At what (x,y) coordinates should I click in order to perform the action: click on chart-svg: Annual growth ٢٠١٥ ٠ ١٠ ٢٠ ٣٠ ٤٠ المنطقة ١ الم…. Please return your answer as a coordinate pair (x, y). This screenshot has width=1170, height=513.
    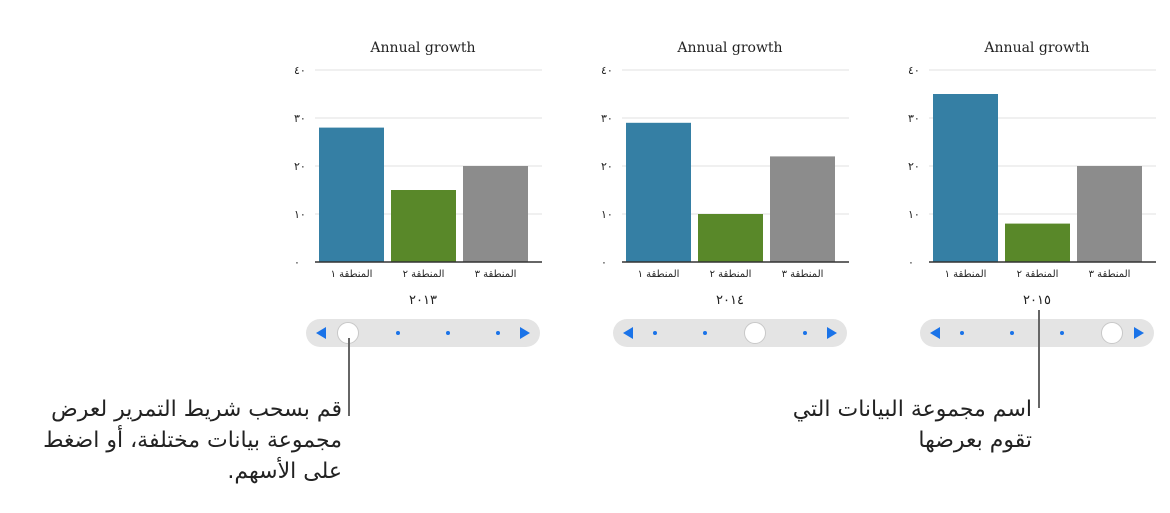
    Looking at the image, I should click on (1032, 174).